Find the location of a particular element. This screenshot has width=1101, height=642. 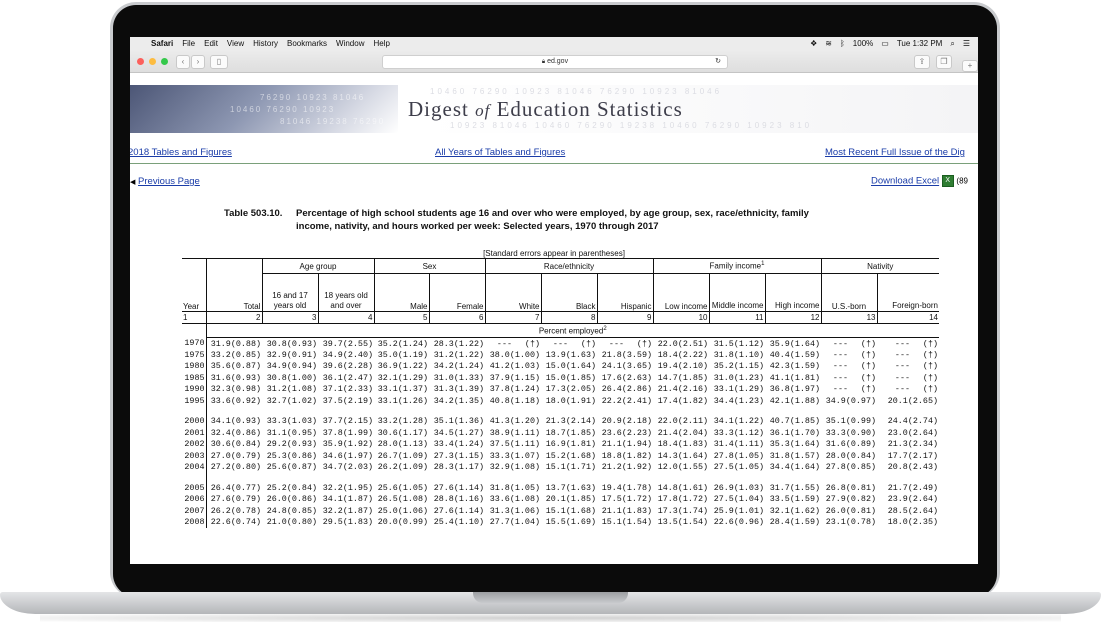

data-cell: 32.9(0.91) is located at coordinates (290, 355).